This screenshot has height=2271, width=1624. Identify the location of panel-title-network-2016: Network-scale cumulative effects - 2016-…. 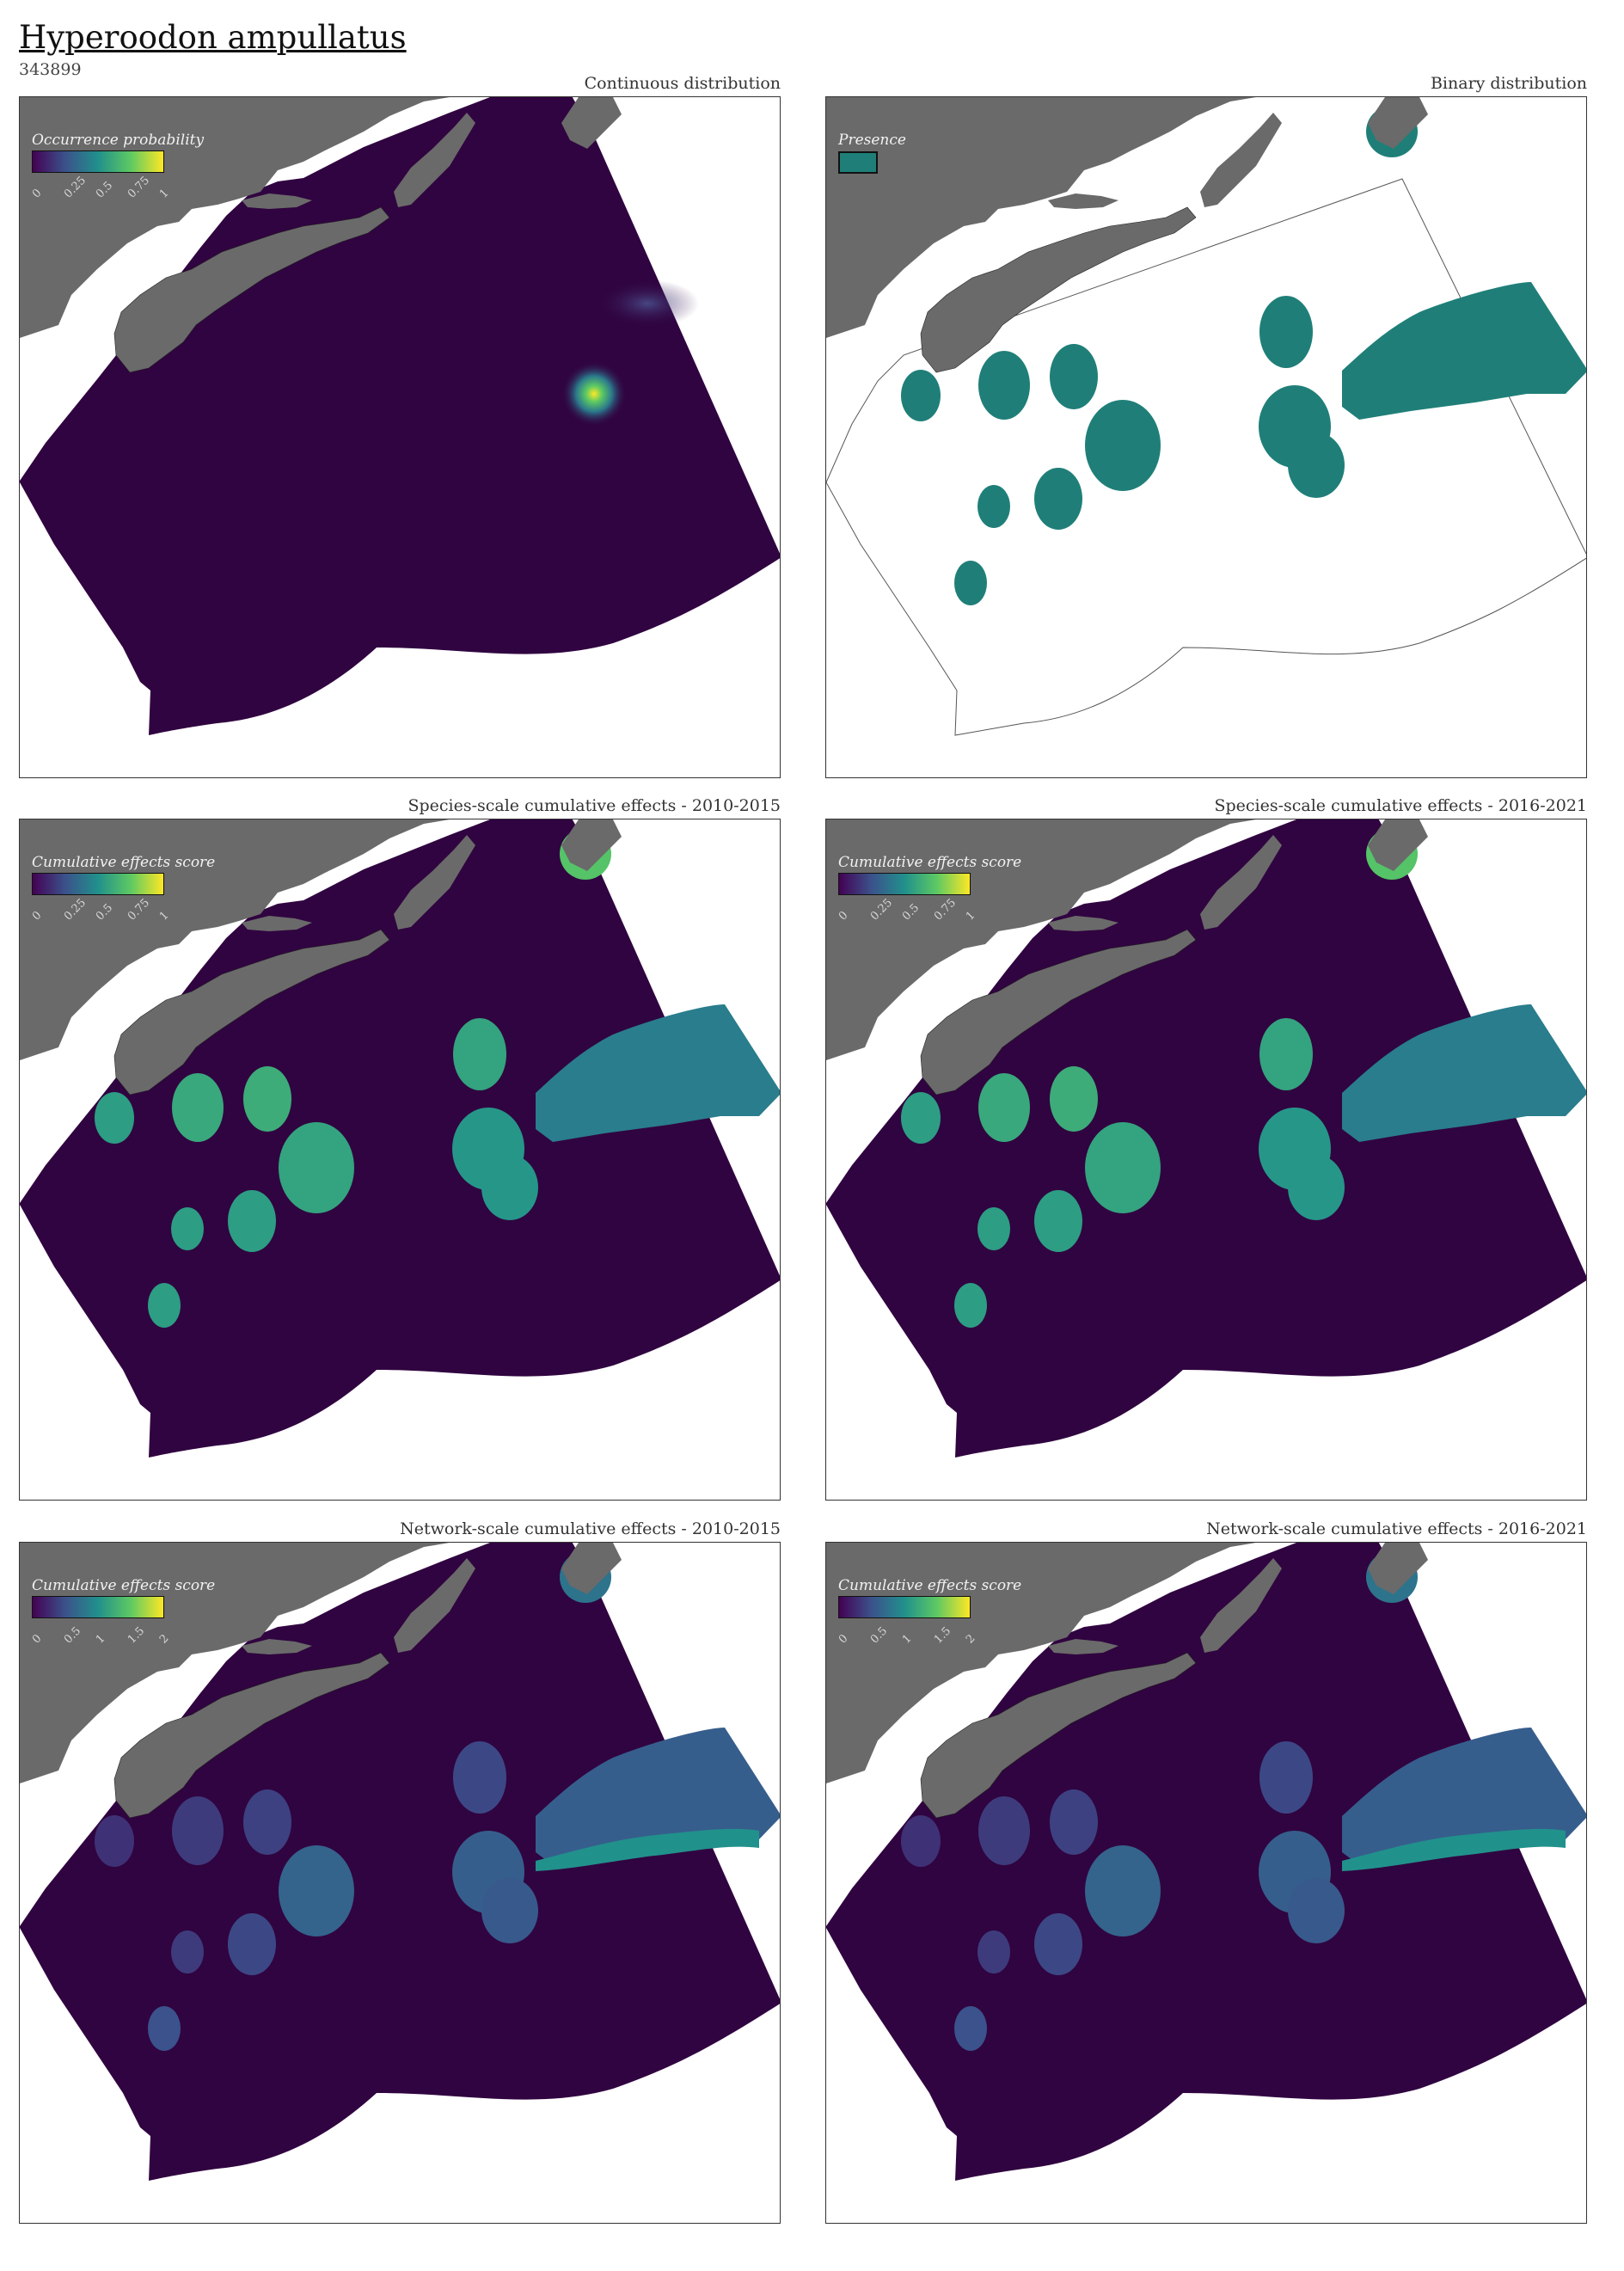
(1396, 1528).